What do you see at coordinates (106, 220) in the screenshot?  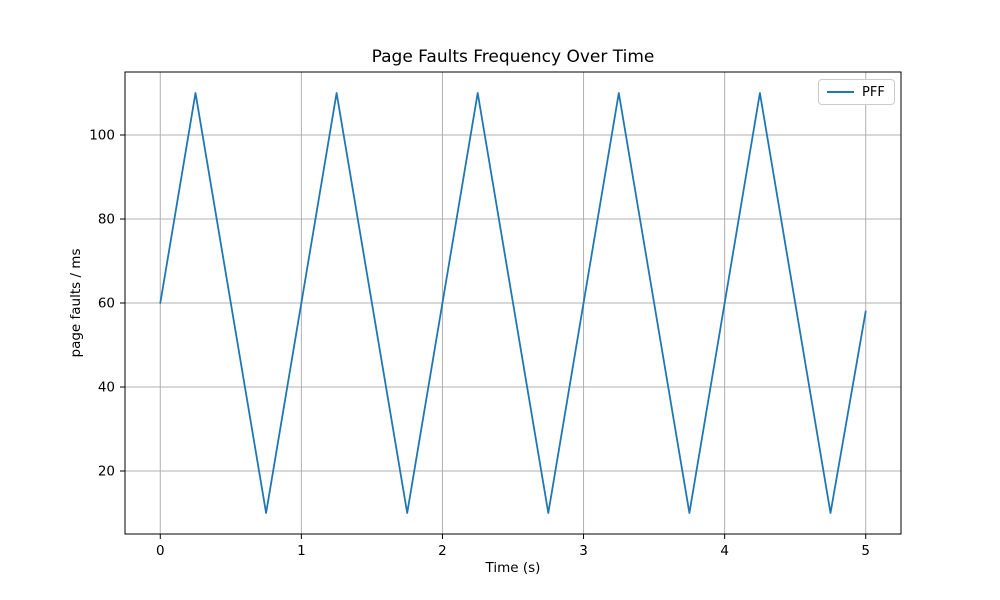 I see `y-tick-label: 80` at bounding box center [106, 220].